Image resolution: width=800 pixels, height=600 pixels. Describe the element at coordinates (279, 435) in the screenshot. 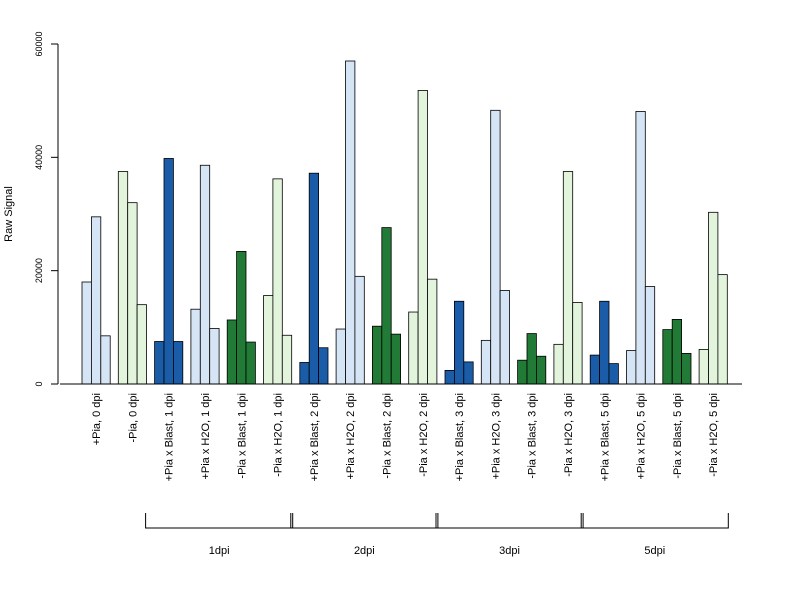

I see `category-label: -Pia x H2O, 1 dpi` at that location.